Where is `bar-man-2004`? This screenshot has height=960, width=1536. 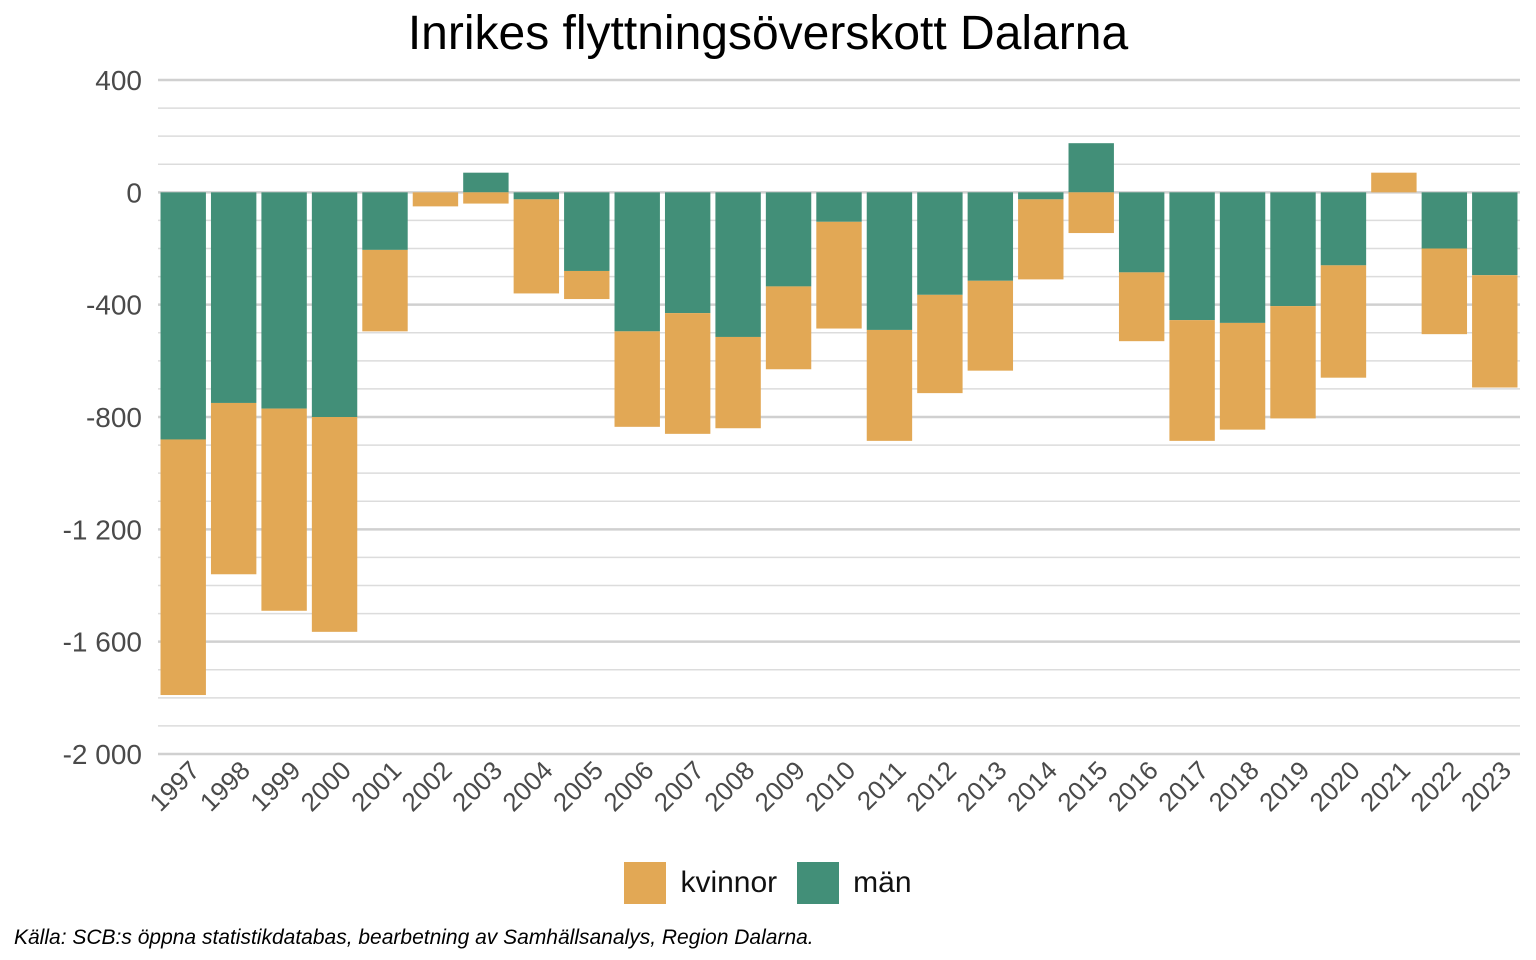 bar-man-2004 is located at coordinates (536, 196).